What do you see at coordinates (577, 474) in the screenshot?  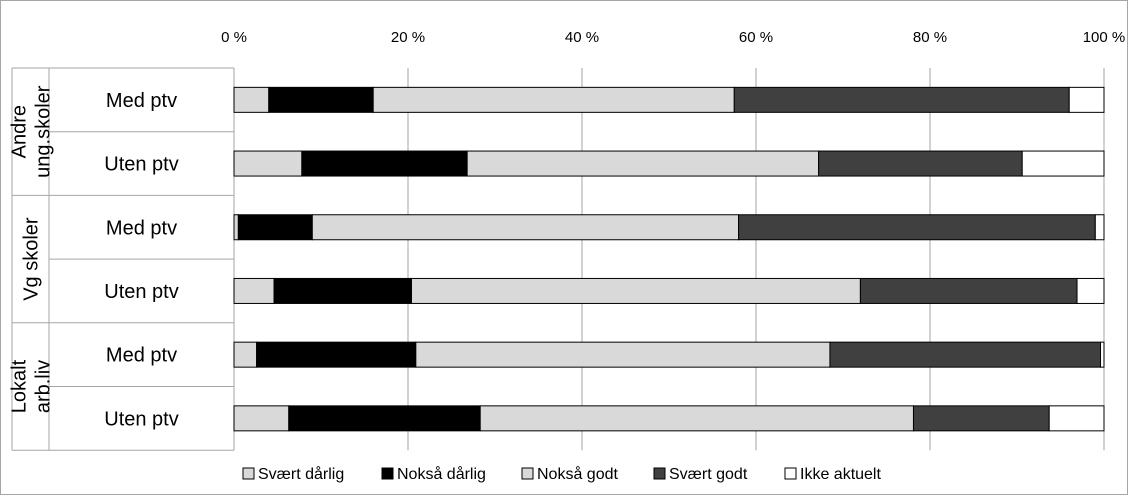 I see `legend-label: Nokså godt` at bounding box center [577, 474].